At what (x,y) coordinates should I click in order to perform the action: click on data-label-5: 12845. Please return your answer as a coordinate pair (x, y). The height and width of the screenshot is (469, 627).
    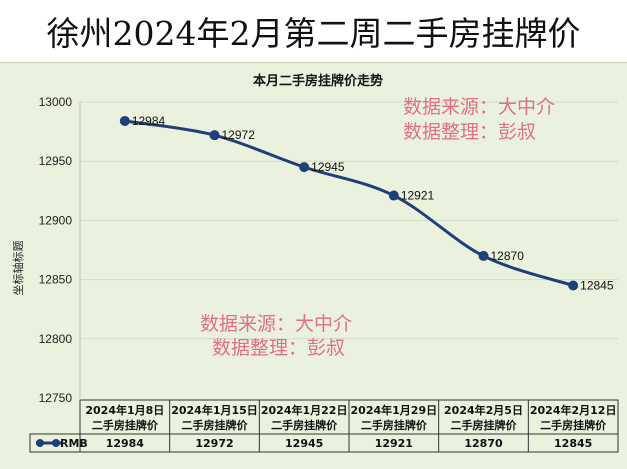
    Looking at the image, I should click on (597, 286).